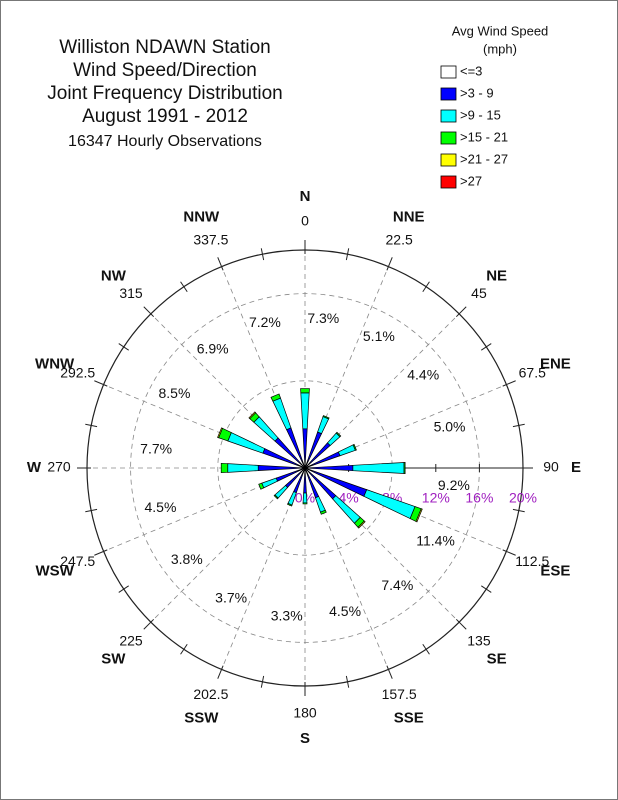  Describe the element at coordinates (287, 616) in the screenshot. I see `frequency-label: 3.3%` at that location.